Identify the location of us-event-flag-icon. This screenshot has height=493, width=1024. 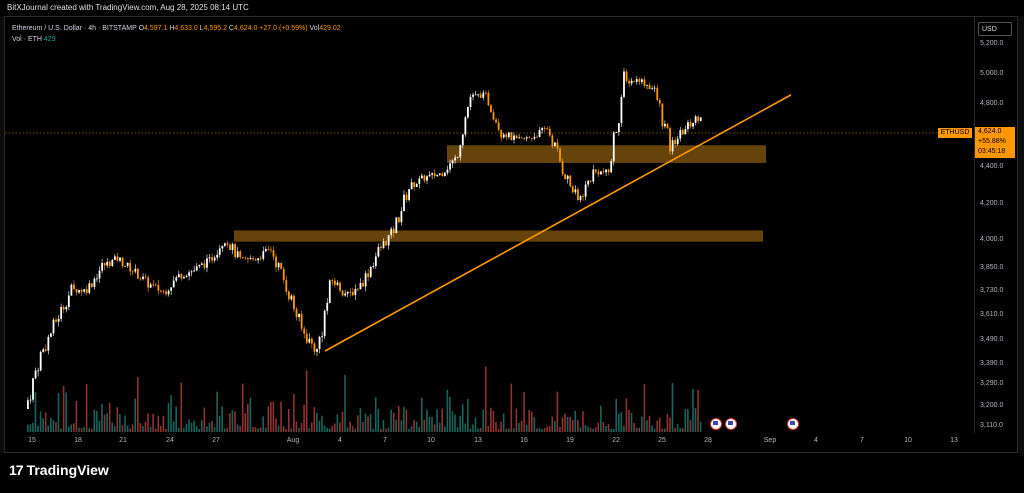
(716, 424).